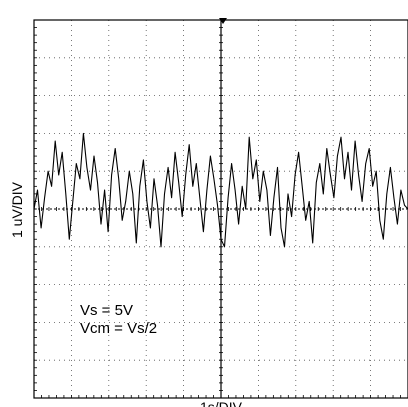 Image resolution: width=408 pixels, height=407 pixels. What do you see at coordinates (106, 310) in the screenshot?
I see `annotation-vs: Vs = 5V` at bounding box center [106, 310].